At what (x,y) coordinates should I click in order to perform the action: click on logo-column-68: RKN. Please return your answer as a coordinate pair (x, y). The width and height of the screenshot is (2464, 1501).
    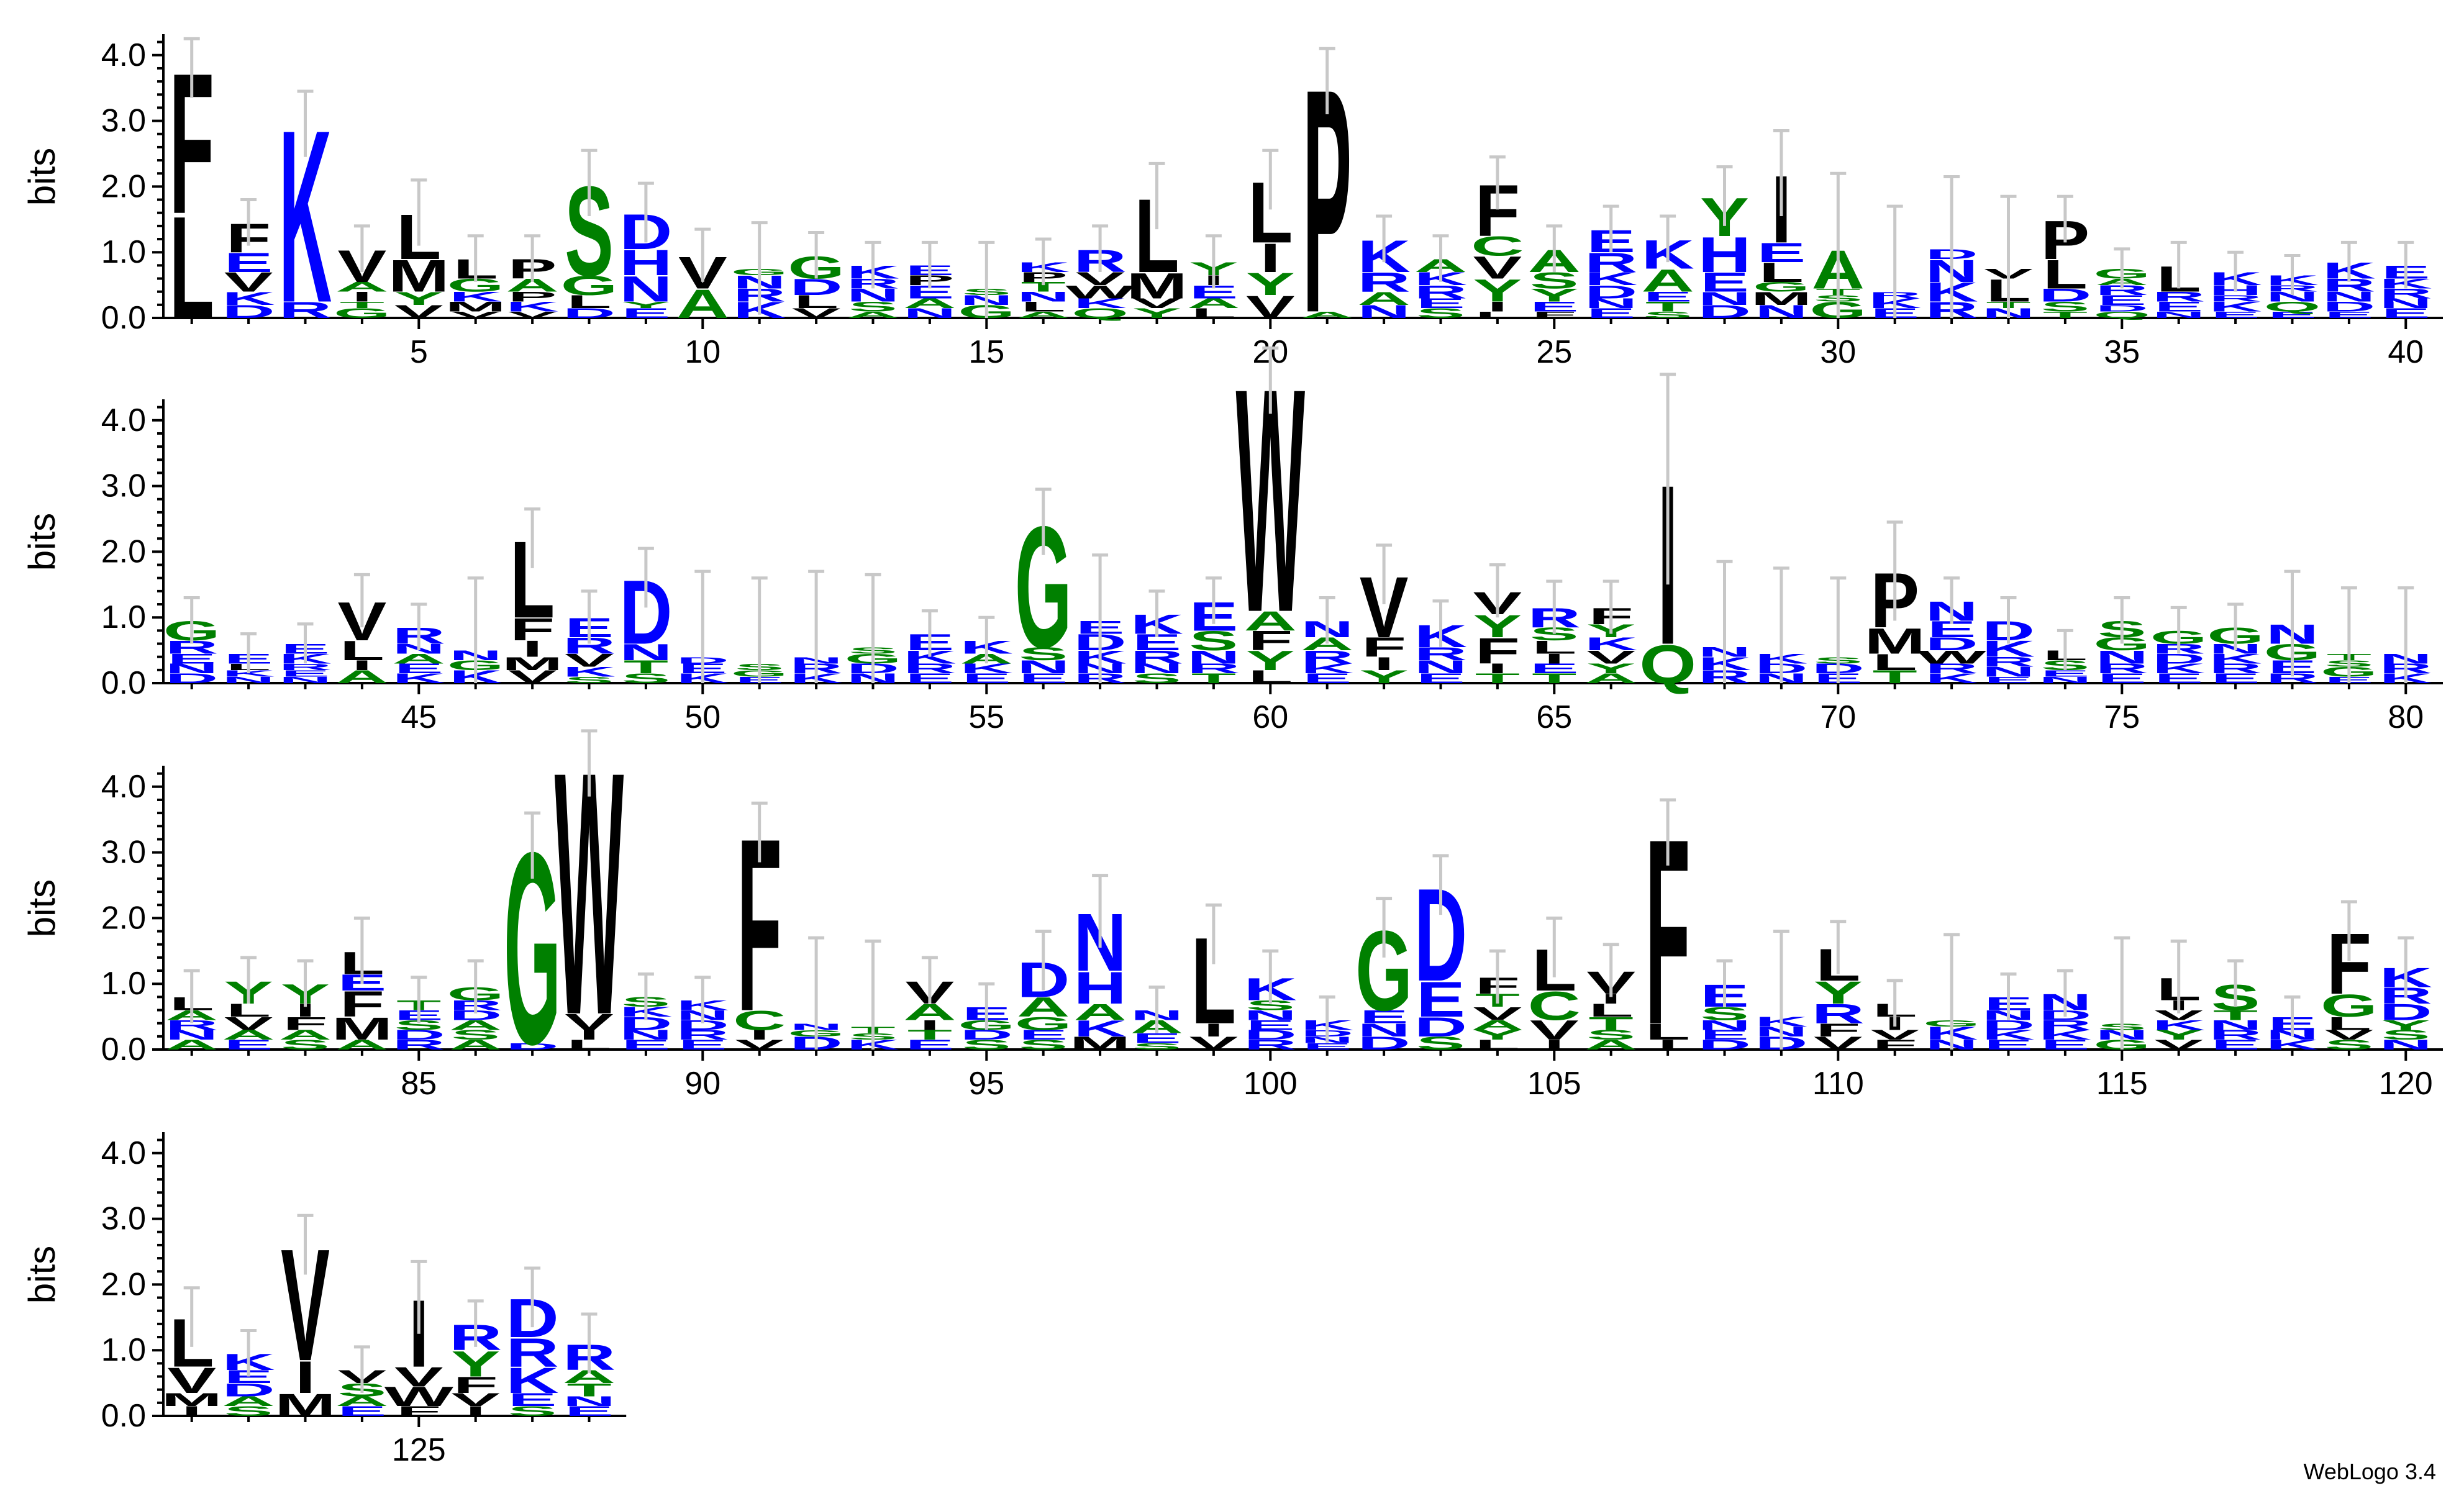
    Looking at the image, I should click on (1725, 623).